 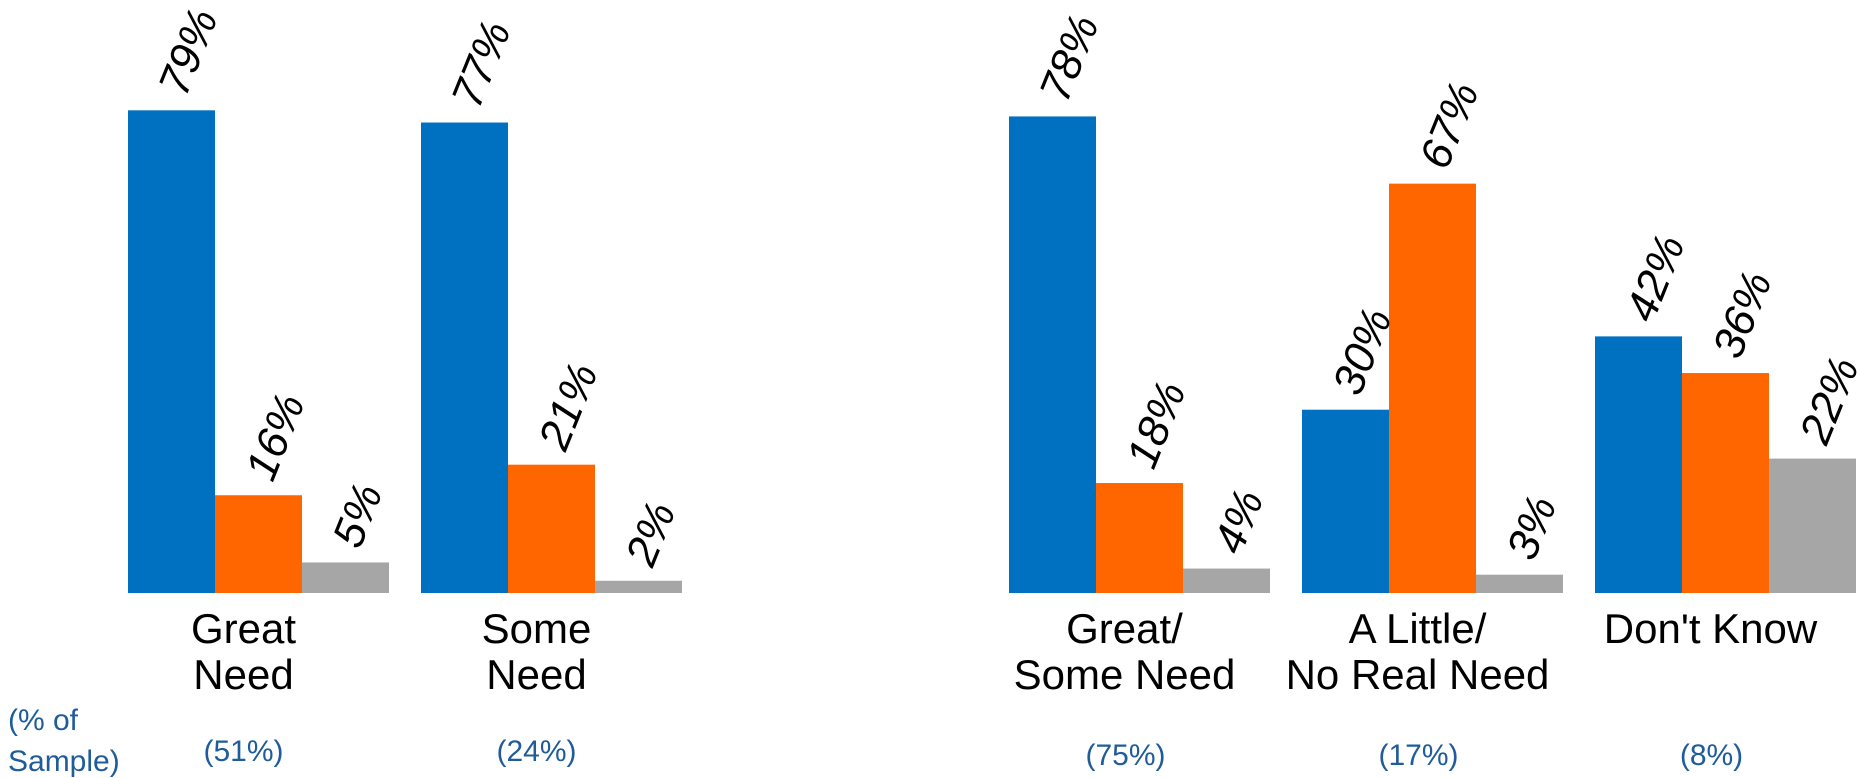 I want to click on category-label: Great Need, so click(x=243, y=651).